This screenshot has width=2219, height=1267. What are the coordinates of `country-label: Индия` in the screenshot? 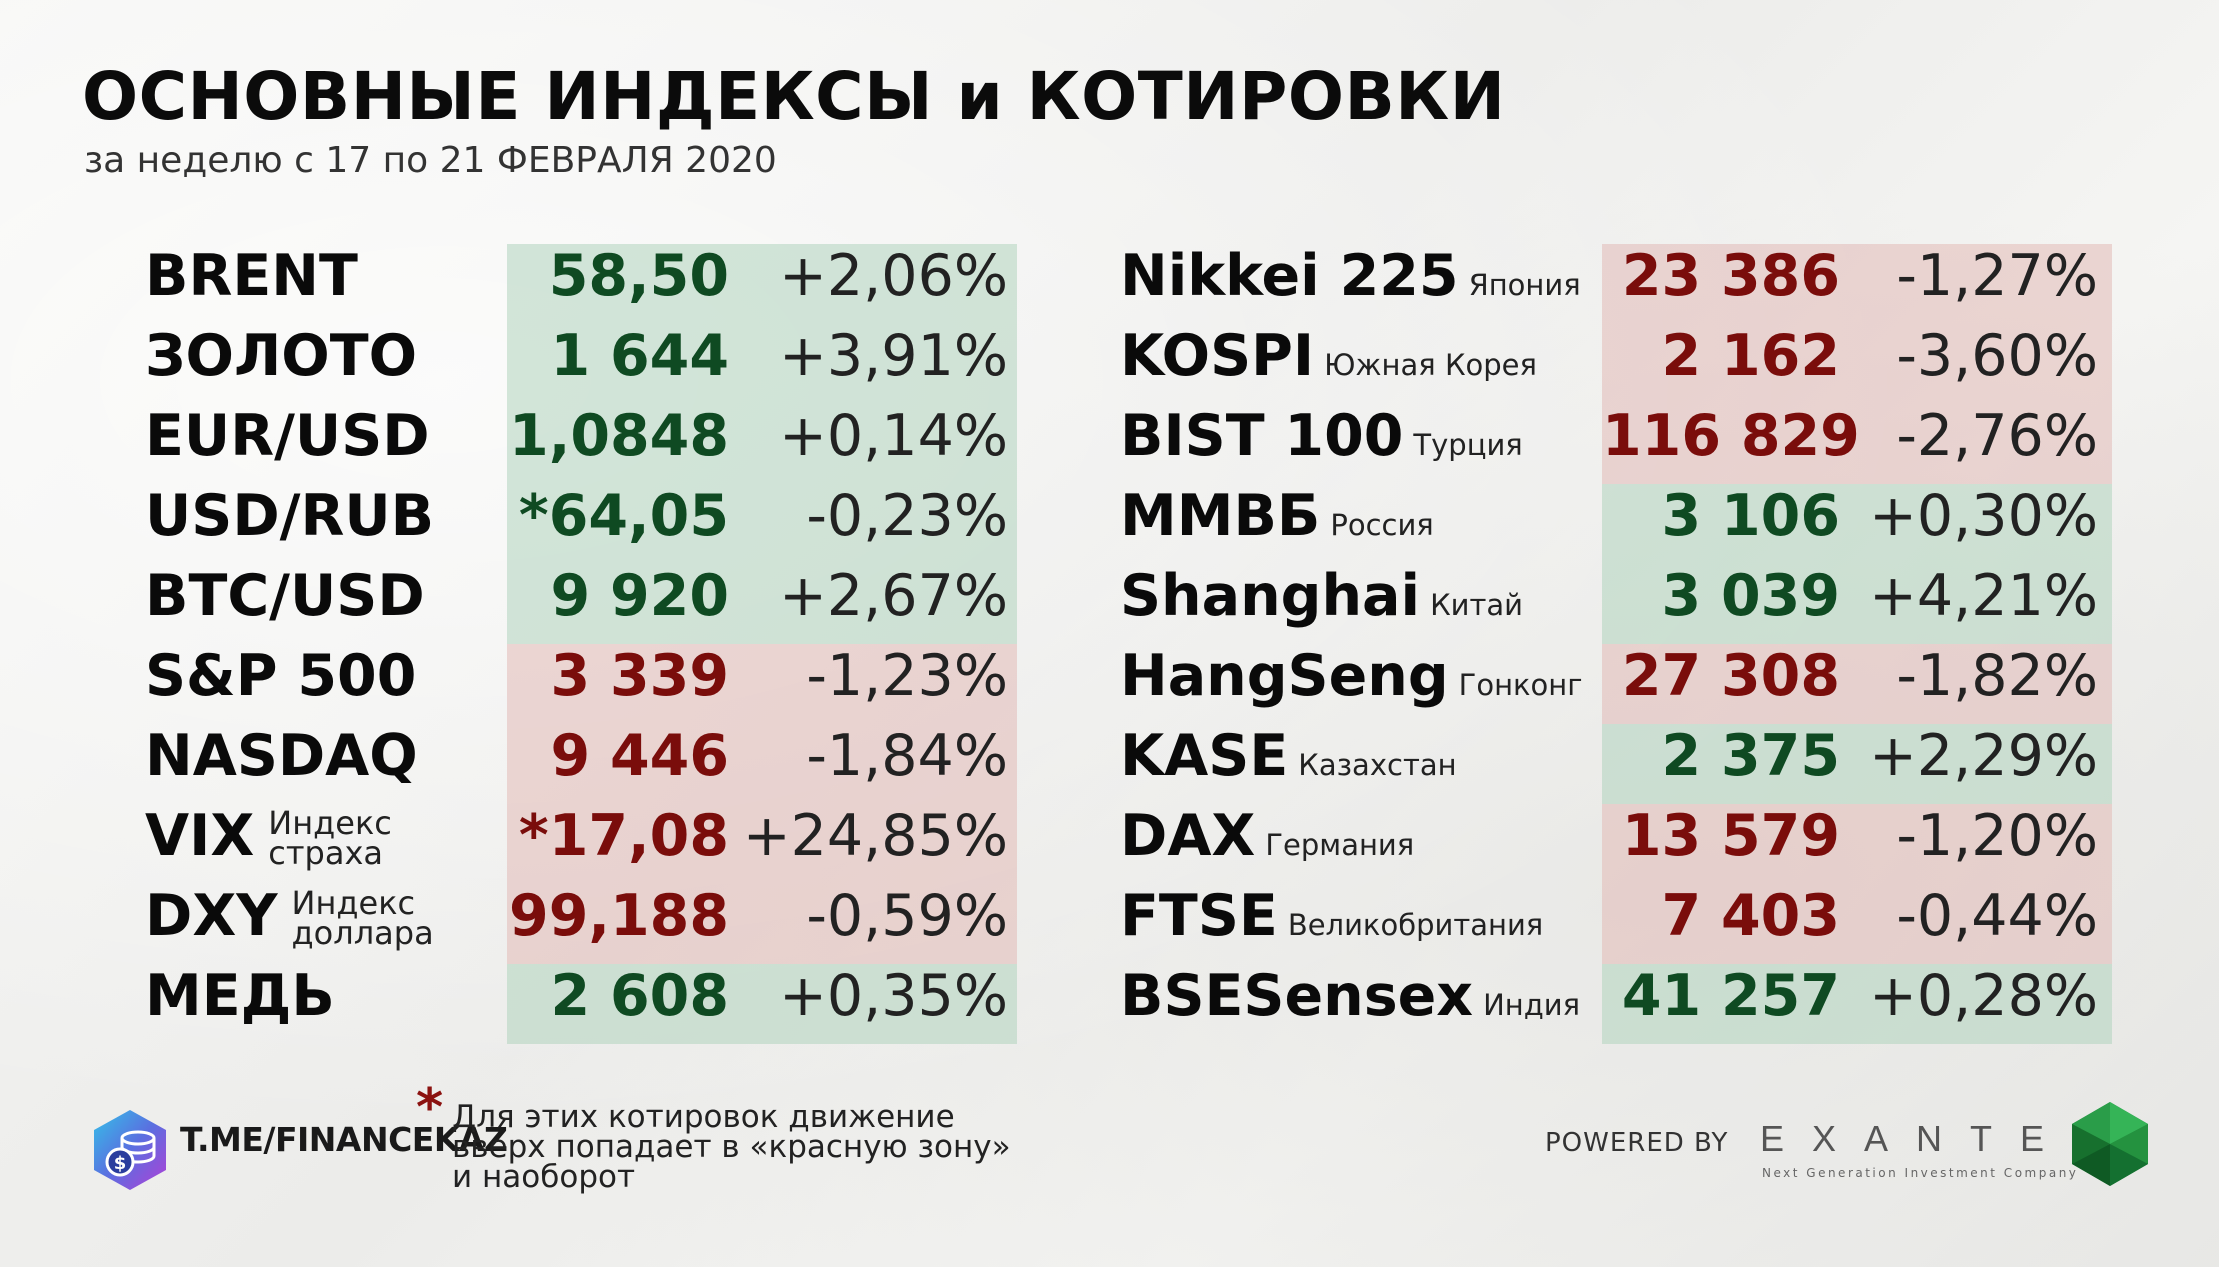 It's located at (1532, 1005).